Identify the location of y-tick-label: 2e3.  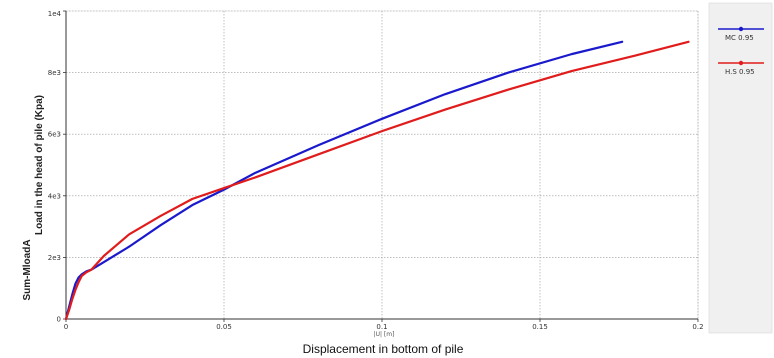
(54, 258).